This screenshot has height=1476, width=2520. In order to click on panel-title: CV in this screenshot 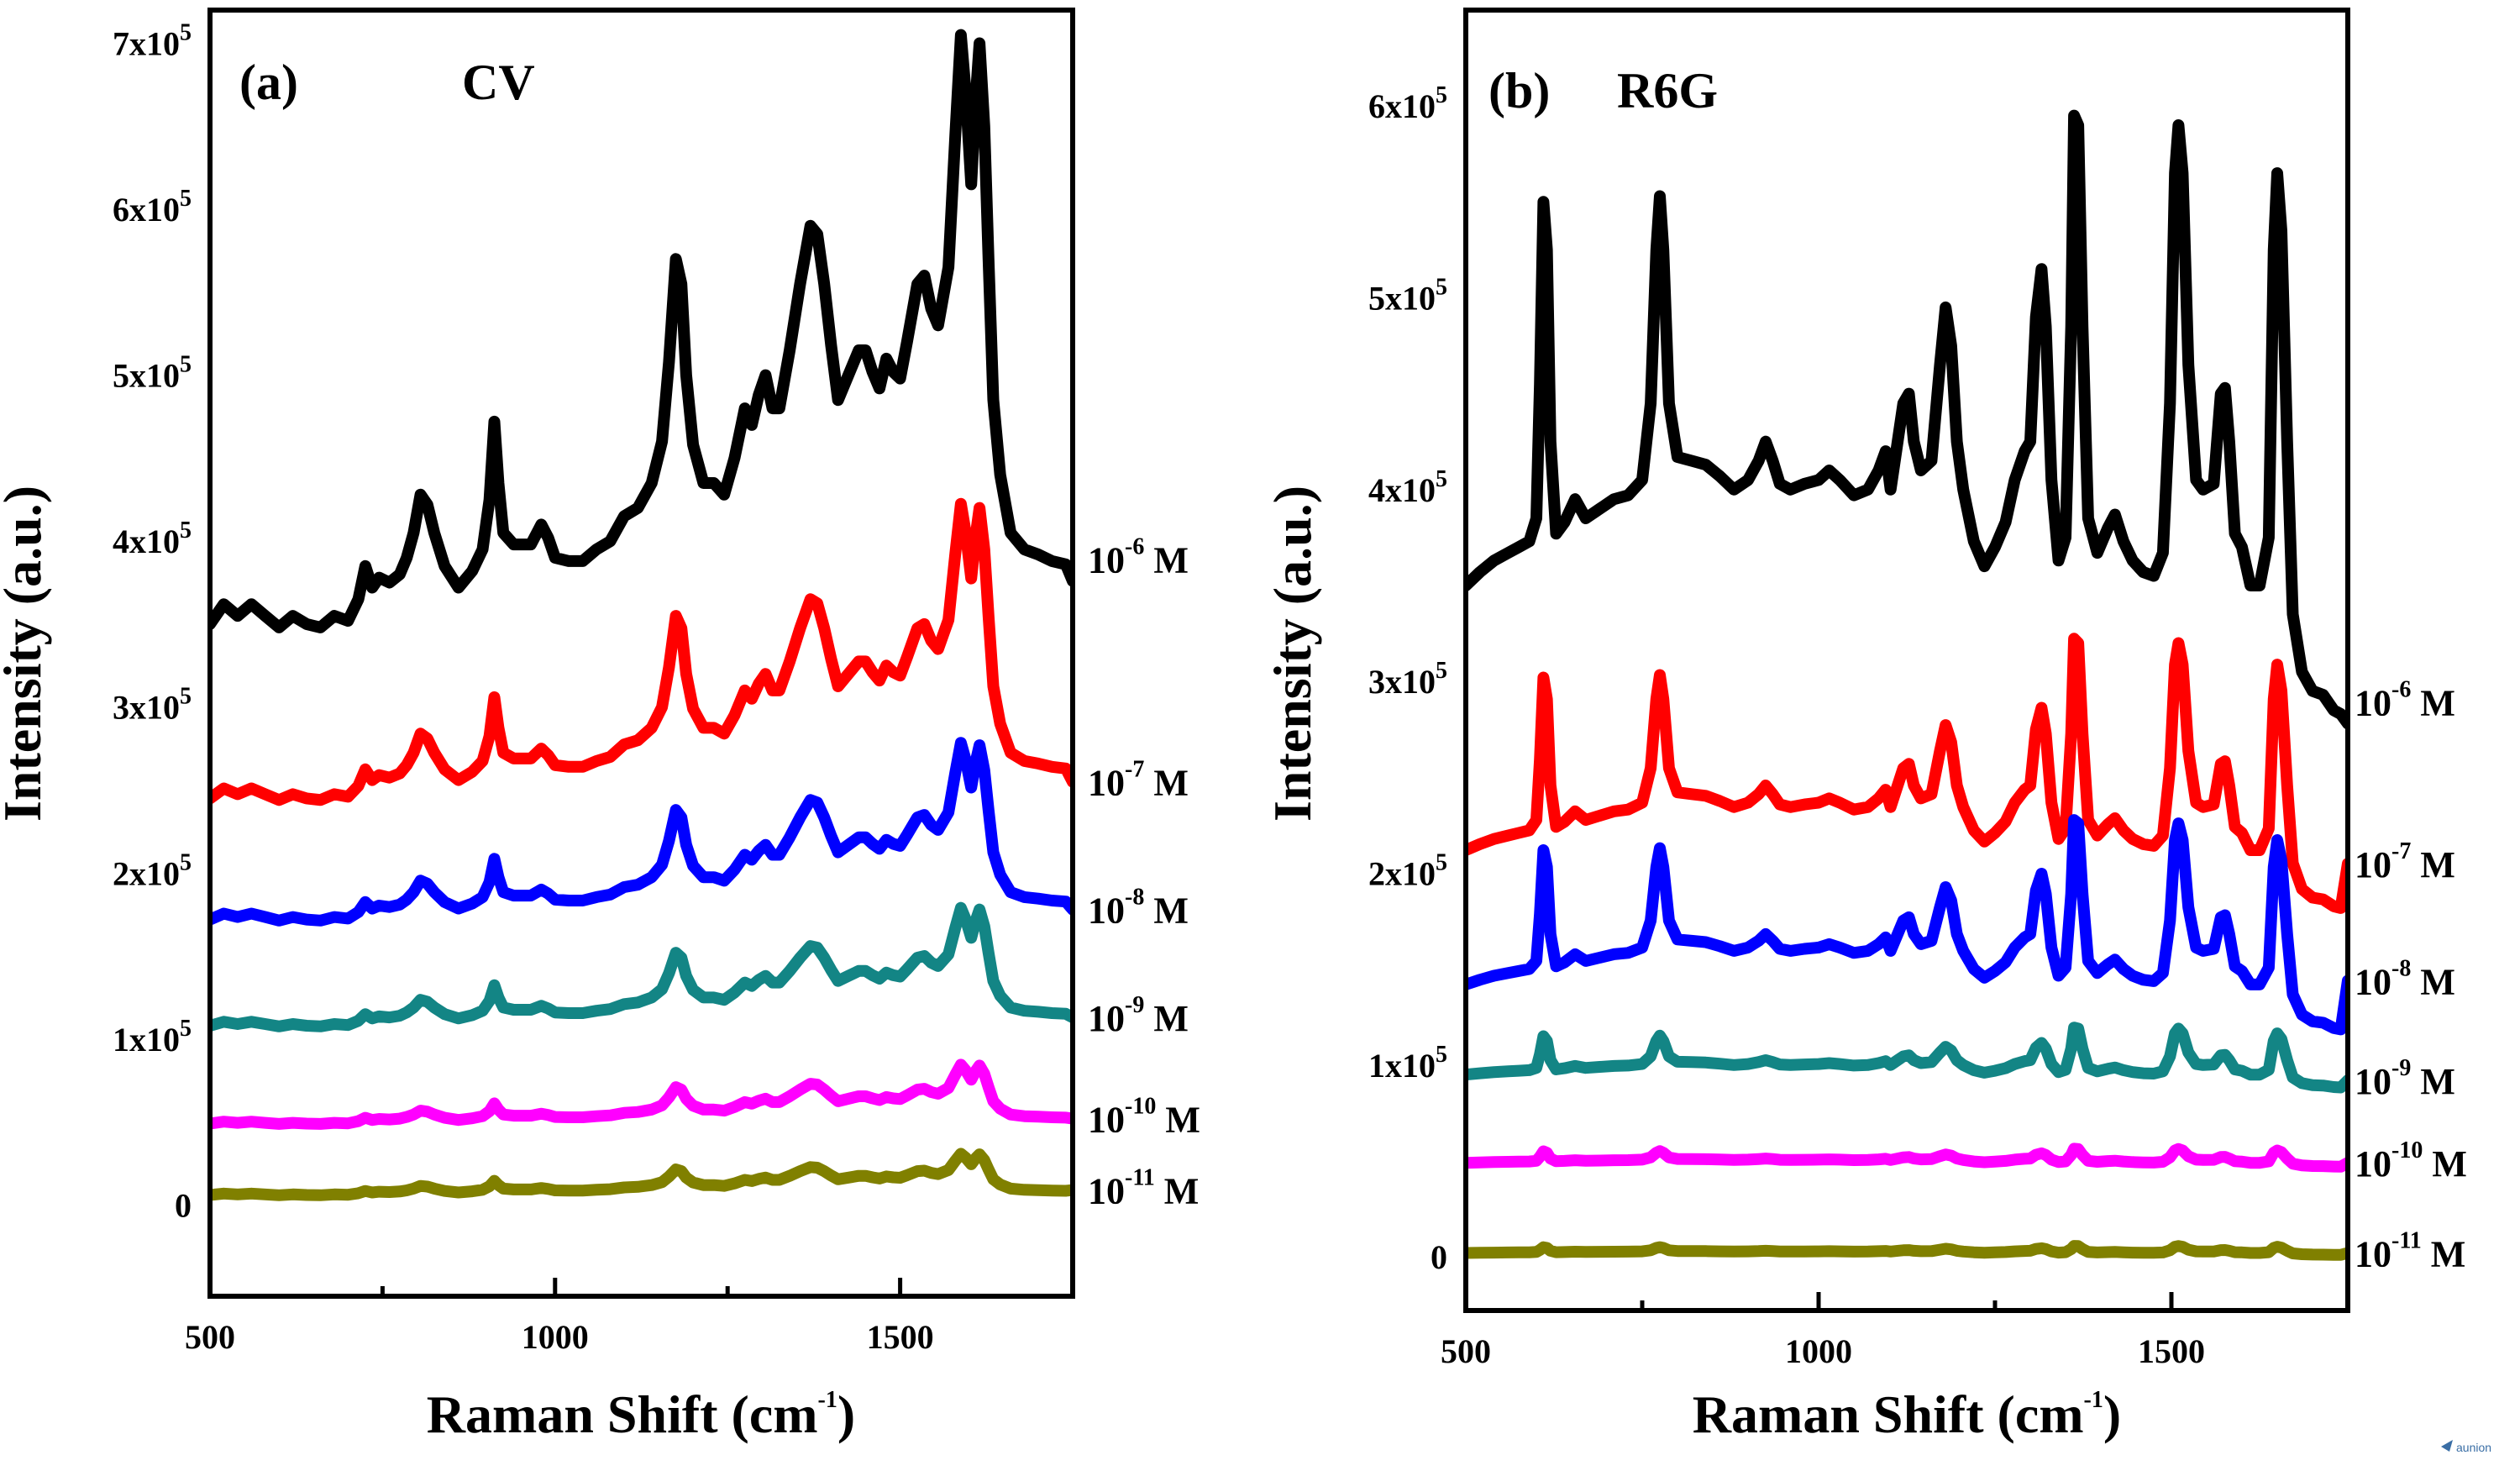, I will do `click(498, 82)`.